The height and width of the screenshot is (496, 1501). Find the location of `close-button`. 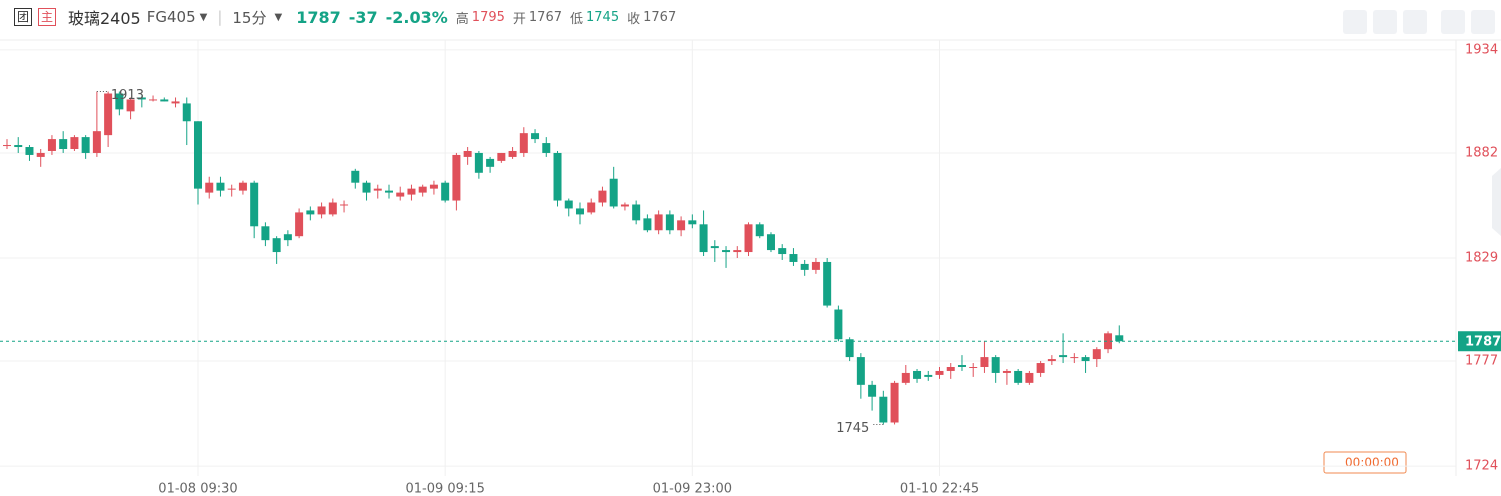

close-button is located at coordinates (1483, 22).